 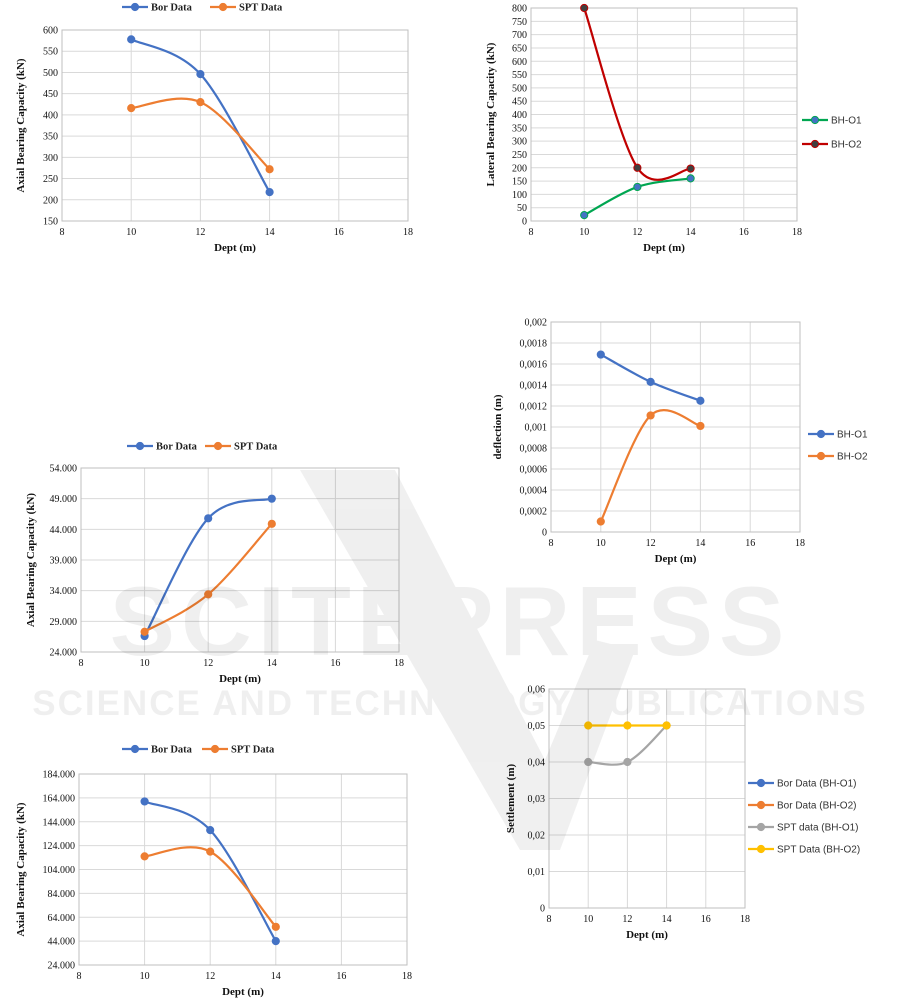 I want to click on y-tick-label: 64.000, so click(x=62, y=918).